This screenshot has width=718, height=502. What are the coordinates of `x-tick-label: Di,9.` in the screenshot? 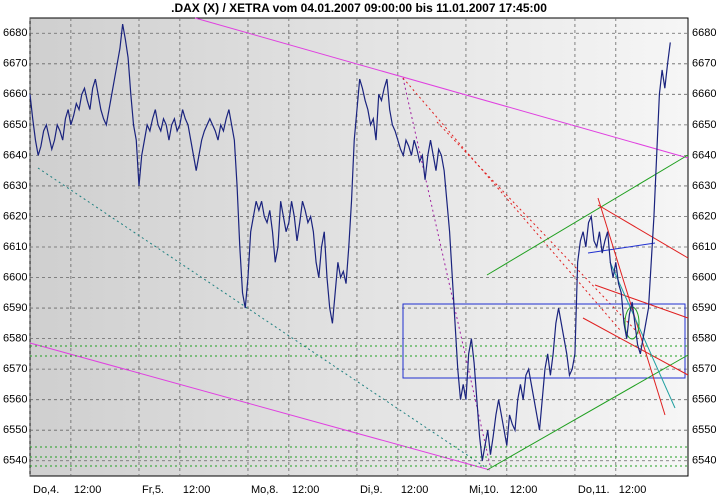 It's located at (371, 490).